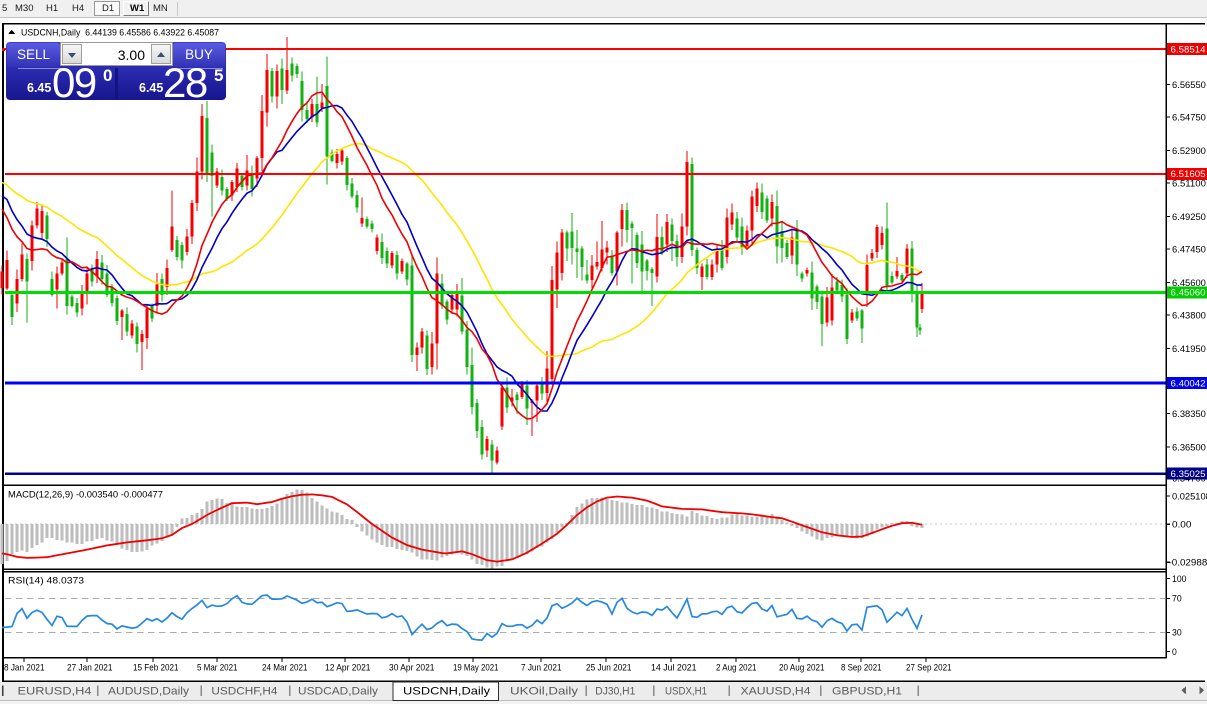 The image size is (1207, 704). I want to click on svg-text: 25 Jun 2021, so click(609, 668).